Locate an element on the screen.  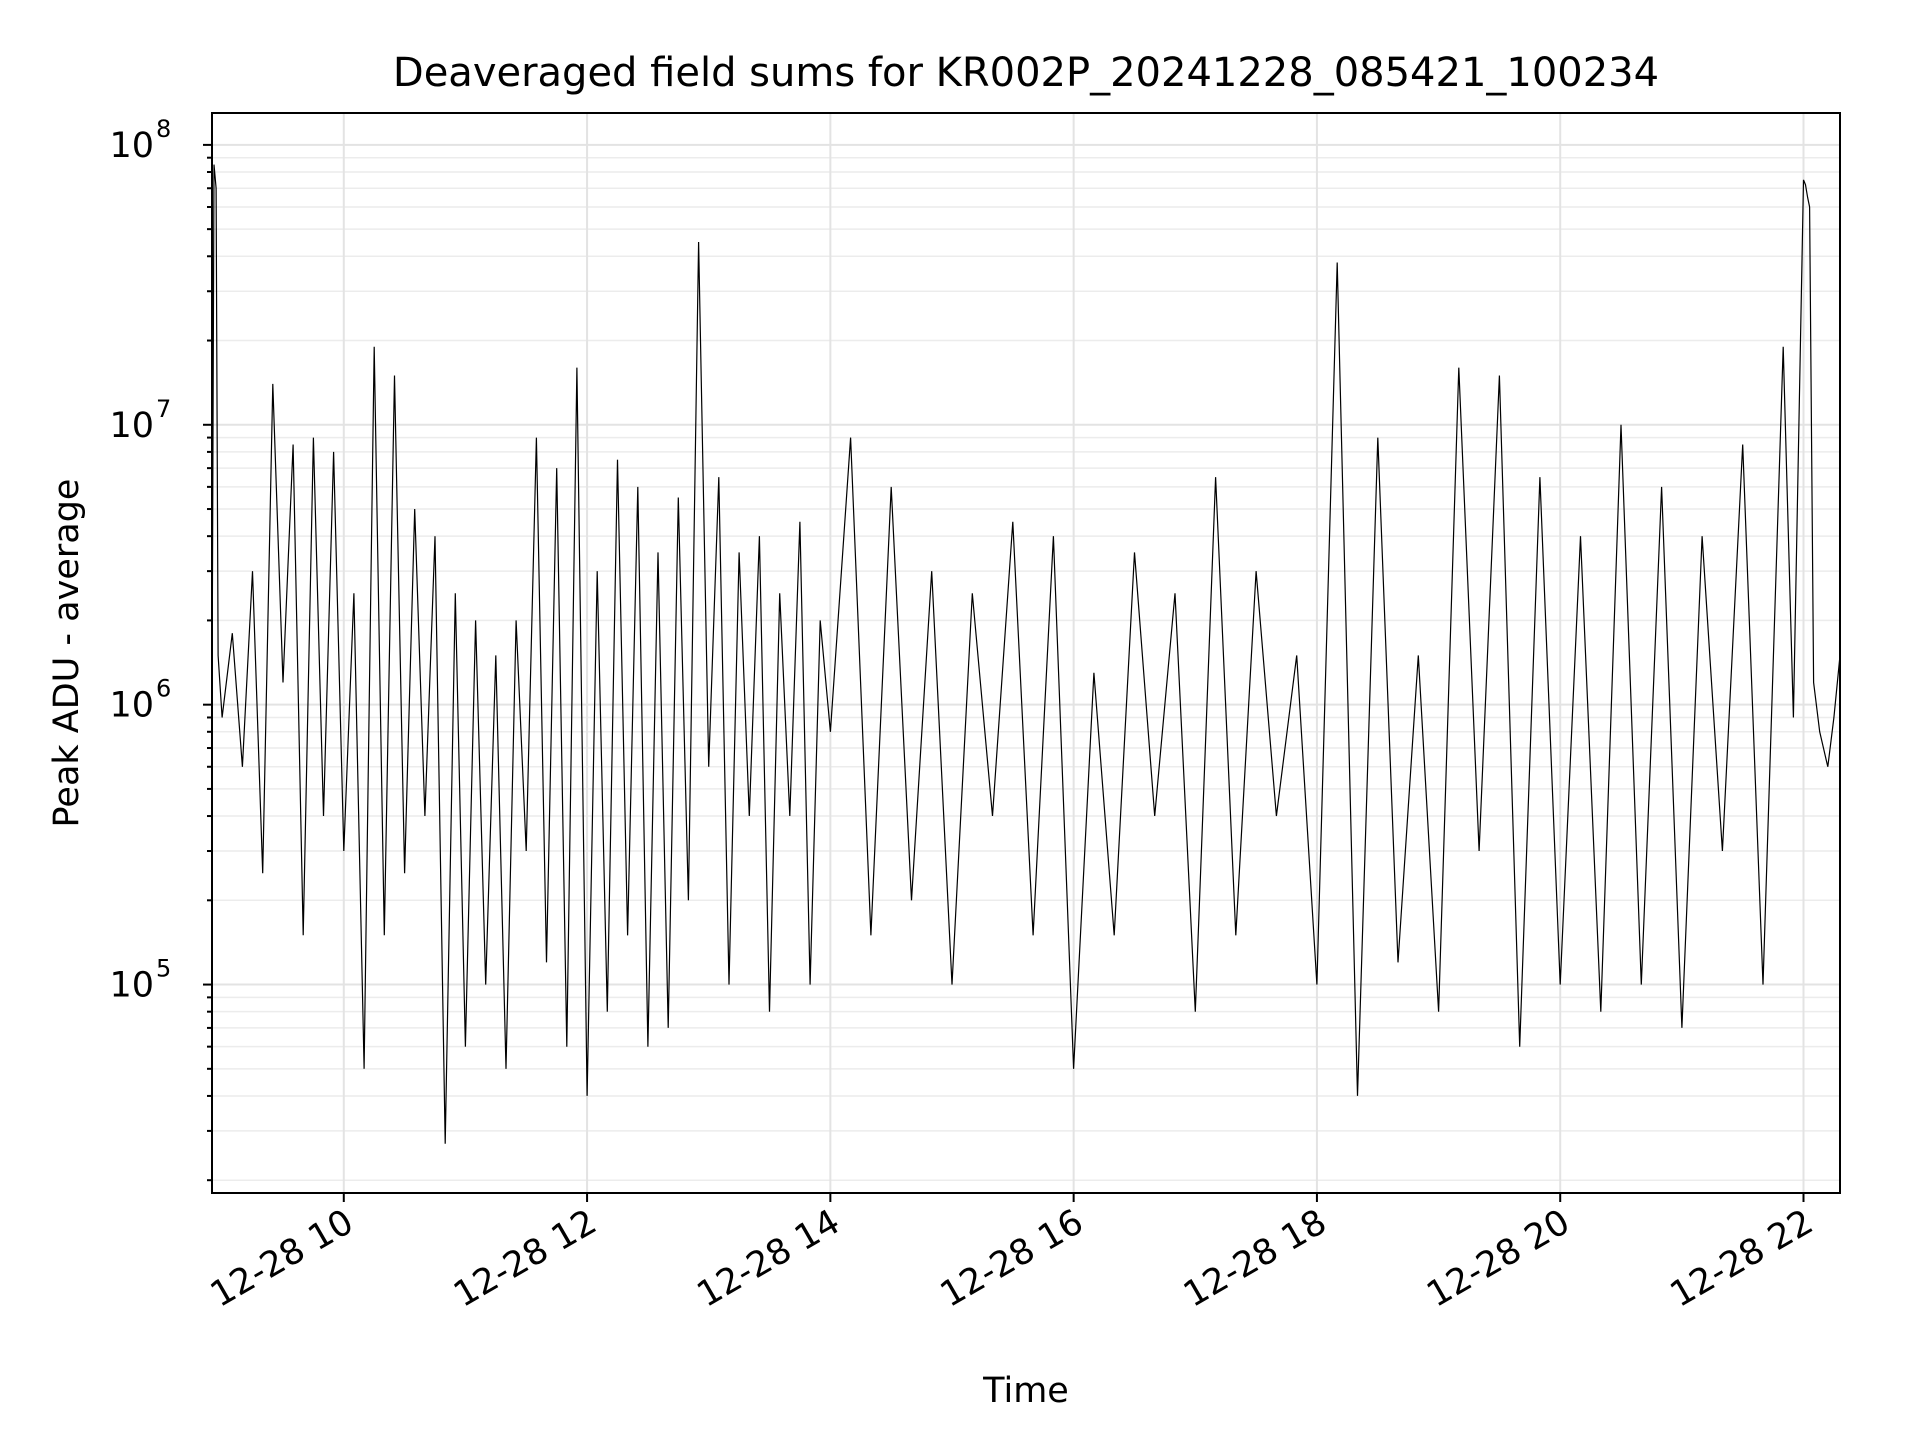
y-tick-exponent: 8 is located at coordinates (163, 129).